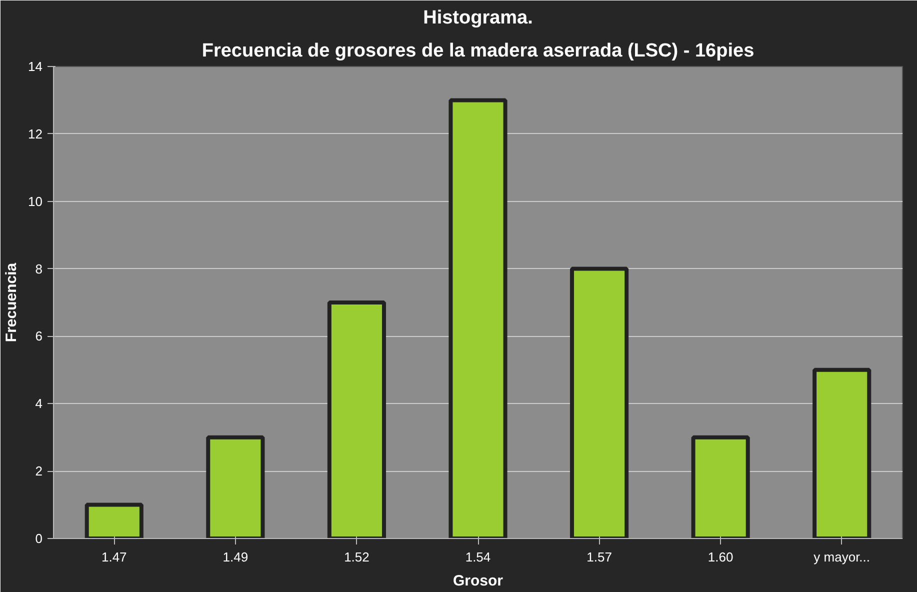 The width and height of the screenshot is (917, 592). I want to click on y-axis-title: Frecuencia, so click(11, 302).